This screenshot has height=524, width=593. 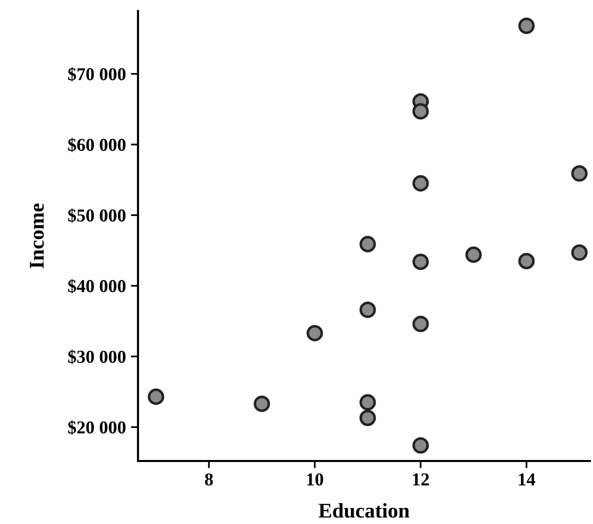 What do you see at coordinates (97, 74) in the screenshot?
I see `y-tick-label: $70 000` at bounding box center [97, 74].